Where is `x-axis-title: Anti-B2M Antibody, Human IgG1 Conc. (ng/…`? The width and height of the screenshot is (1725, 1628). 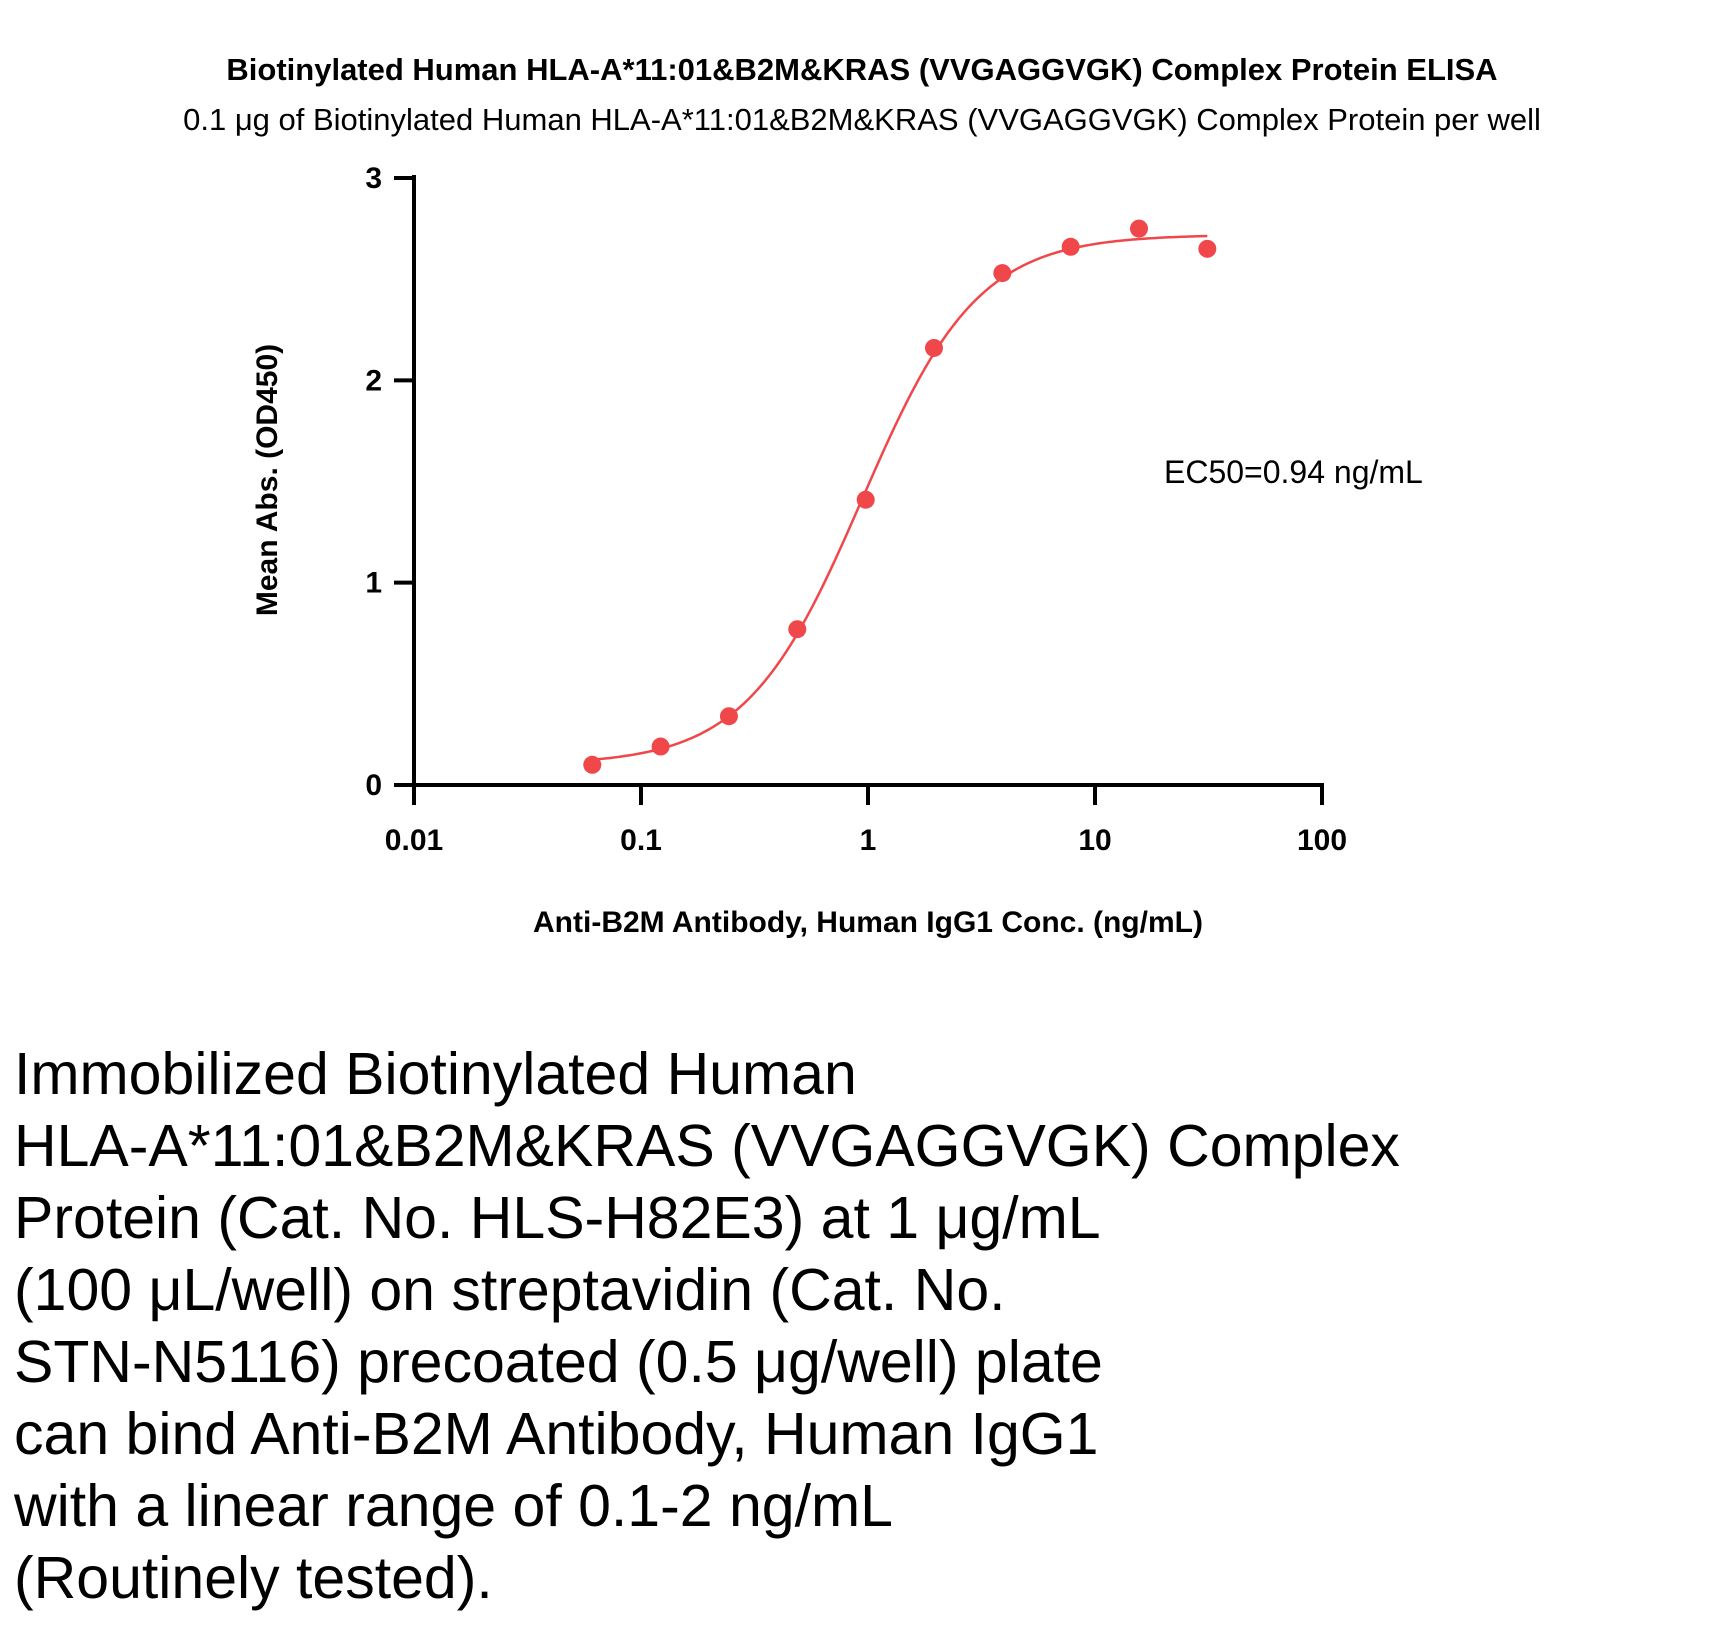 x-axis-title: Anti-B2M Antibody, Human IgG1 Conc. (ng/… is located at coordinates (868, 922).